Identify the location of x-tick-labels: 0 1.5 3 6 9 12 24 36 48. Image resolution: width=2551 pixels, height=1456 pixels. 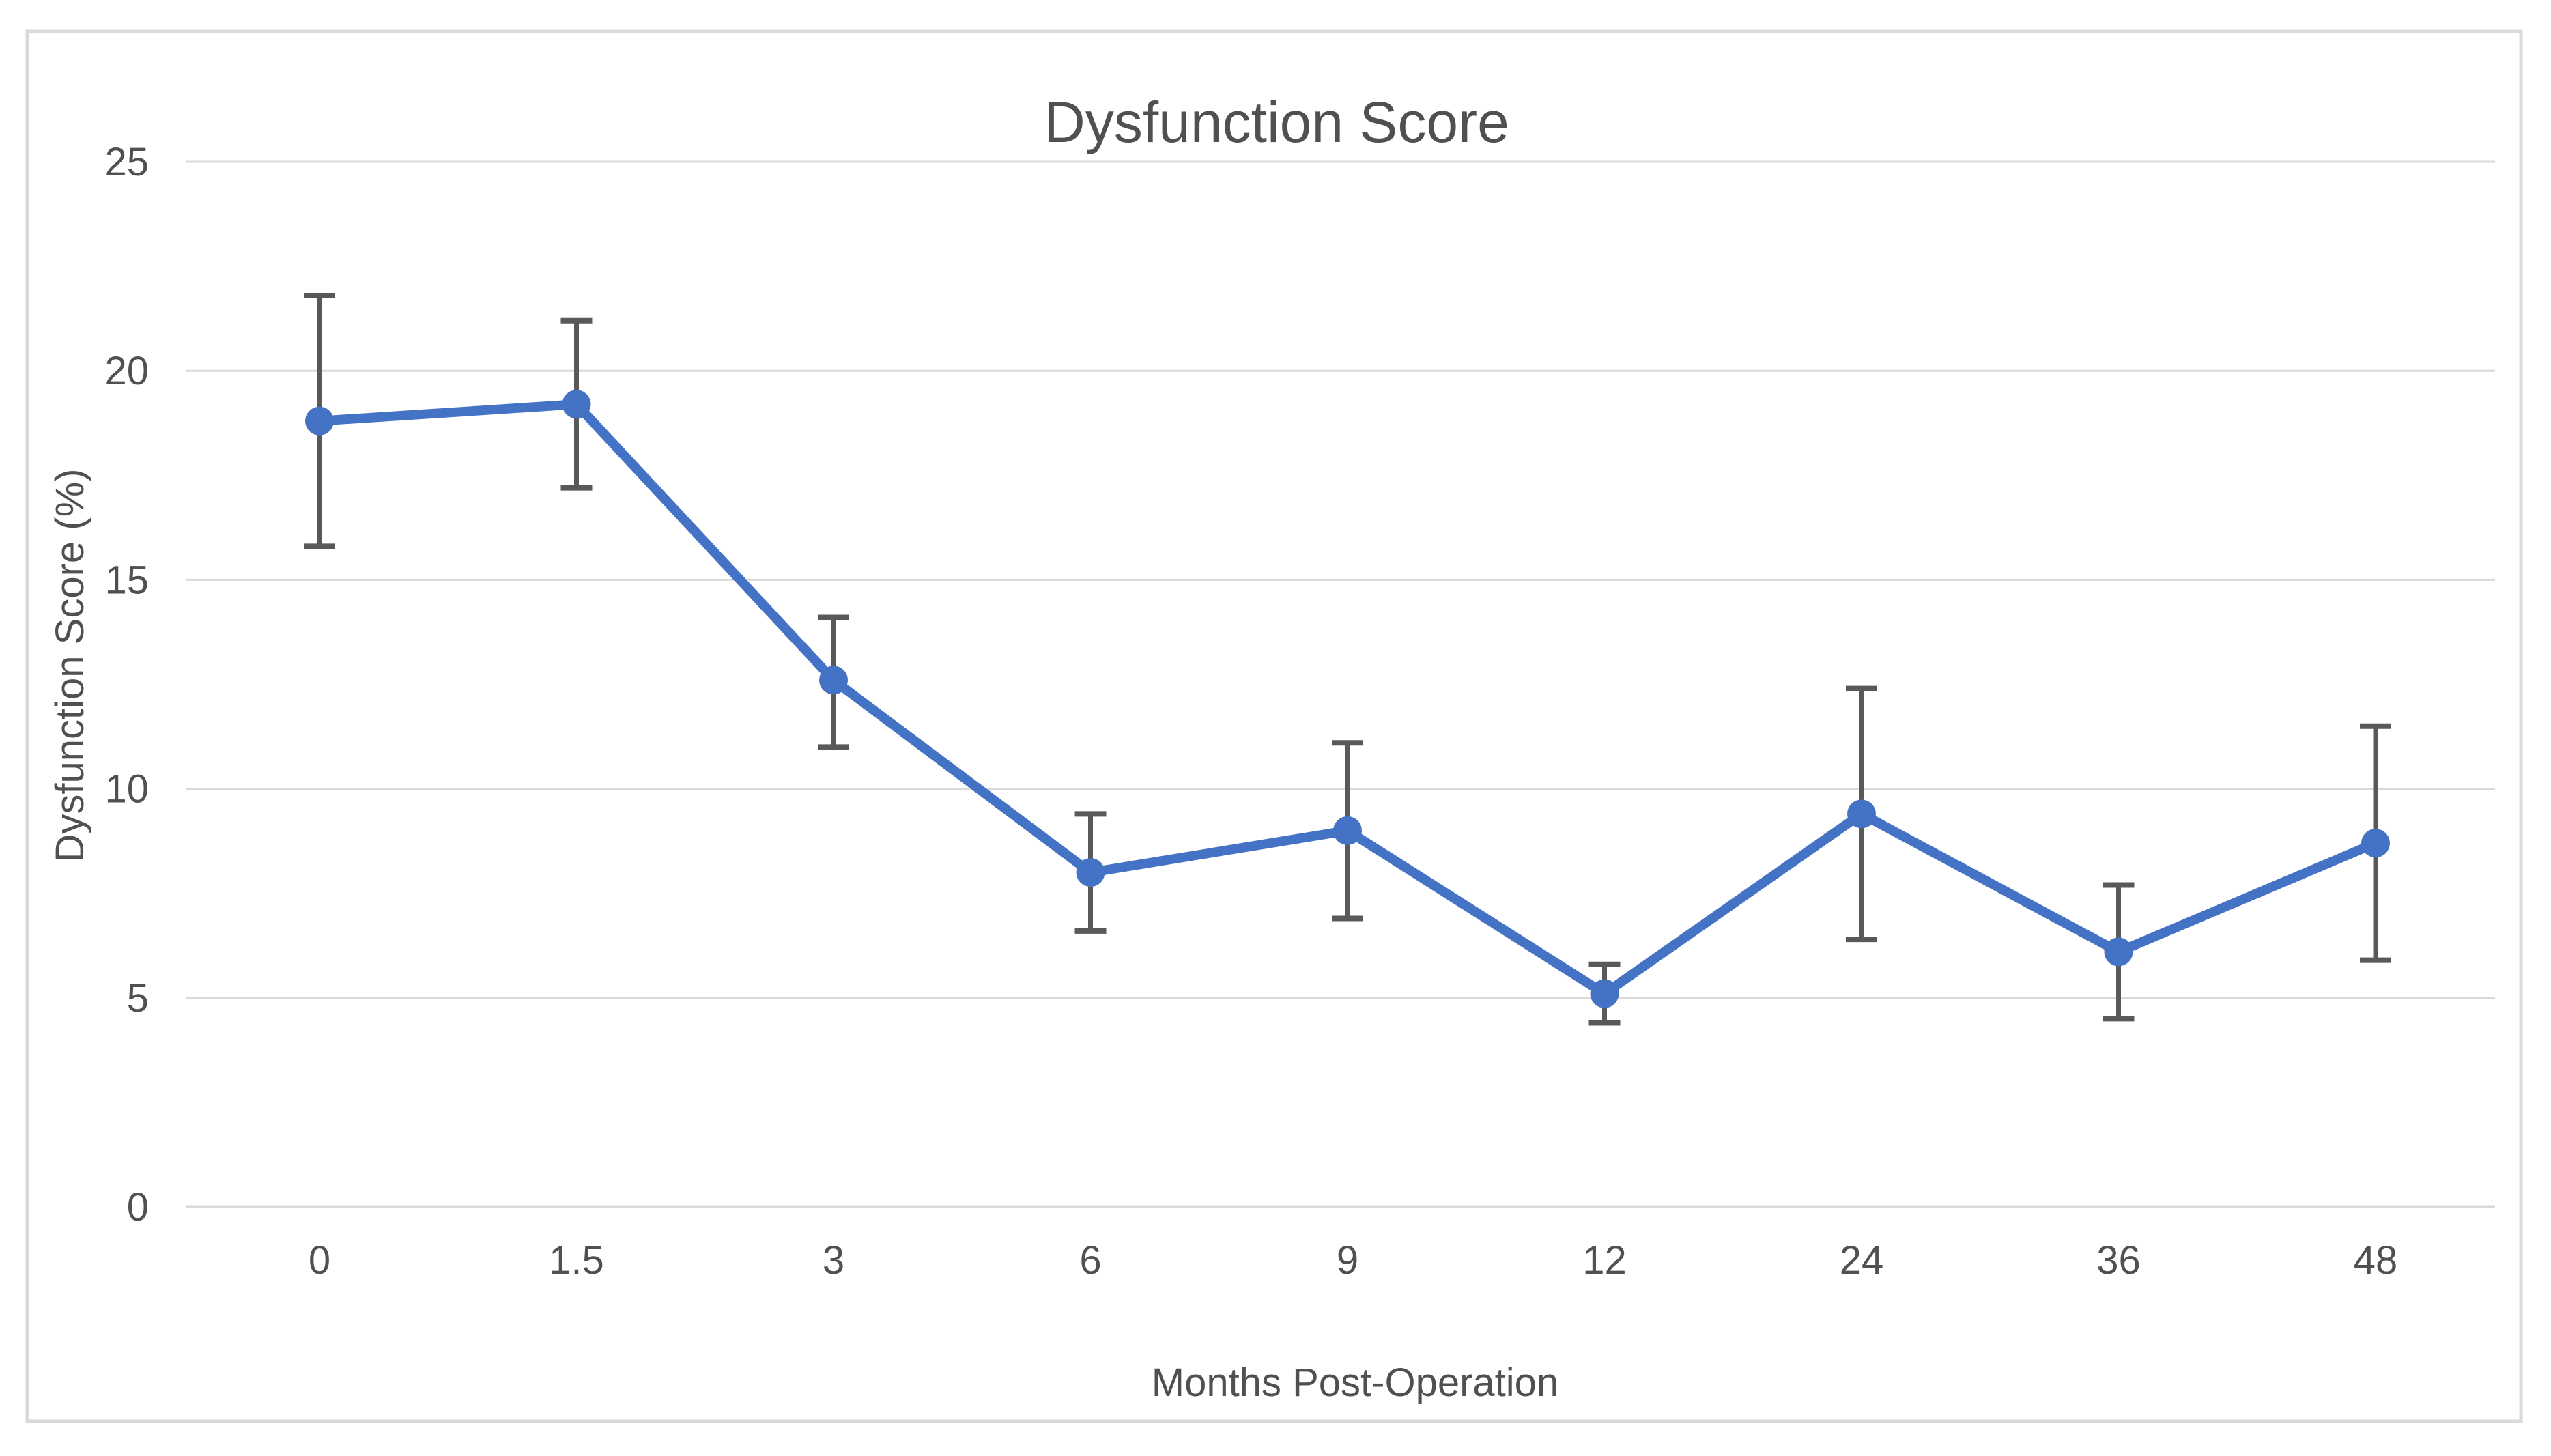
(1353, 1260).